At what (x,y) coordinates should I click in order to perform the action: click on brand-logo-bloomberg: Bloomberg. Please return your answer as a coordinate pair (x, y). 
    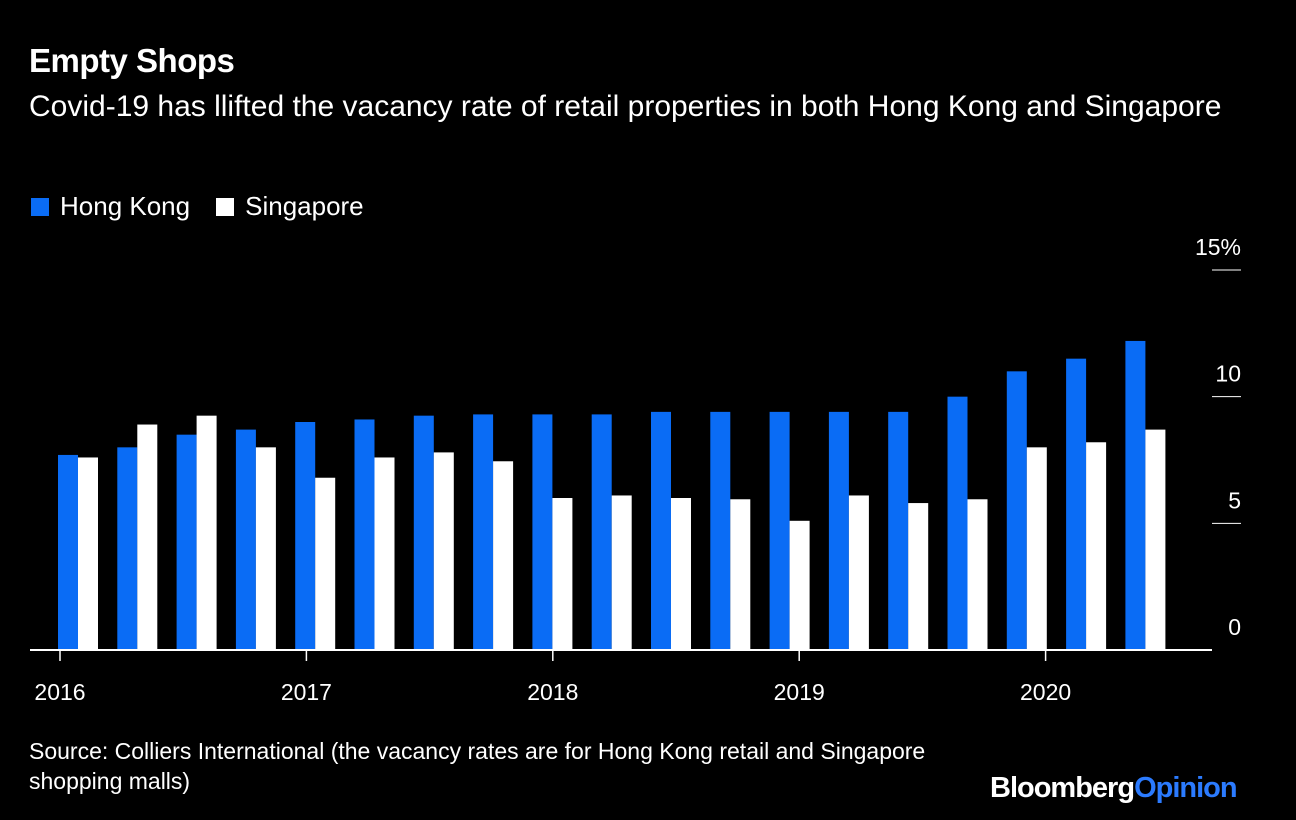
    Looking at the image, I should click on (1062, 788).